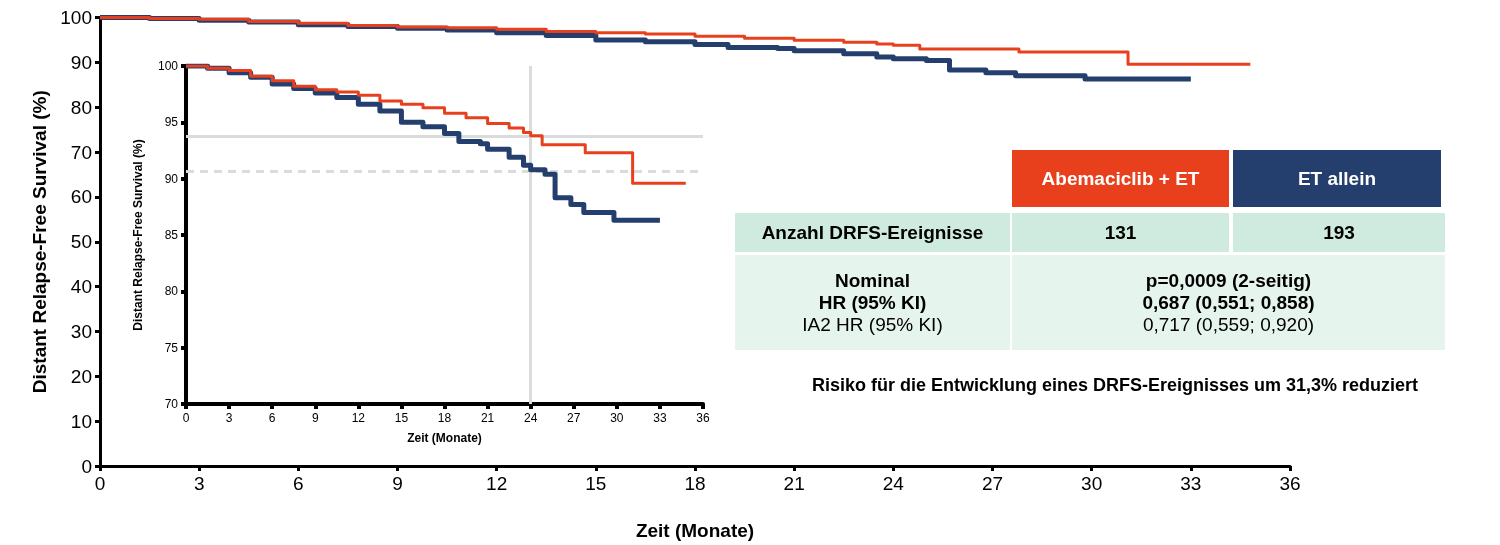  I want to click on text: Abemaciclib + ET, so click(1120, 178).